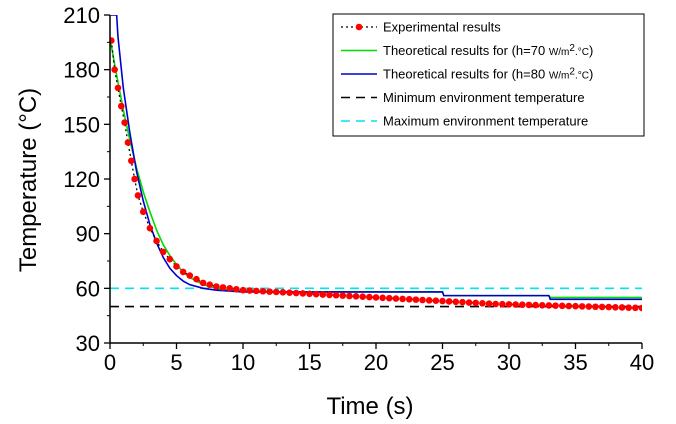 This screenshot has width=676, height=424. Describe the element at coordinates (81, 124) in the screenshot. I see `y-tick-label: 150` at that location.